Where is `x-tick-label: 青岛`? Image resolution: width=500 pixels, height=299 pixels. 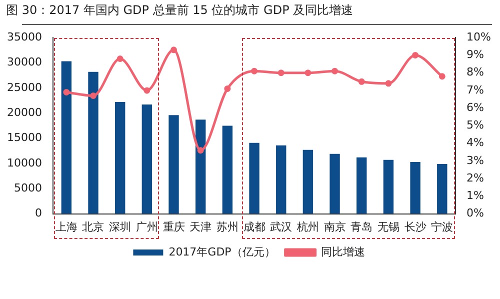 x-tick-label: 青岛 is located at coordinates (361, 227).